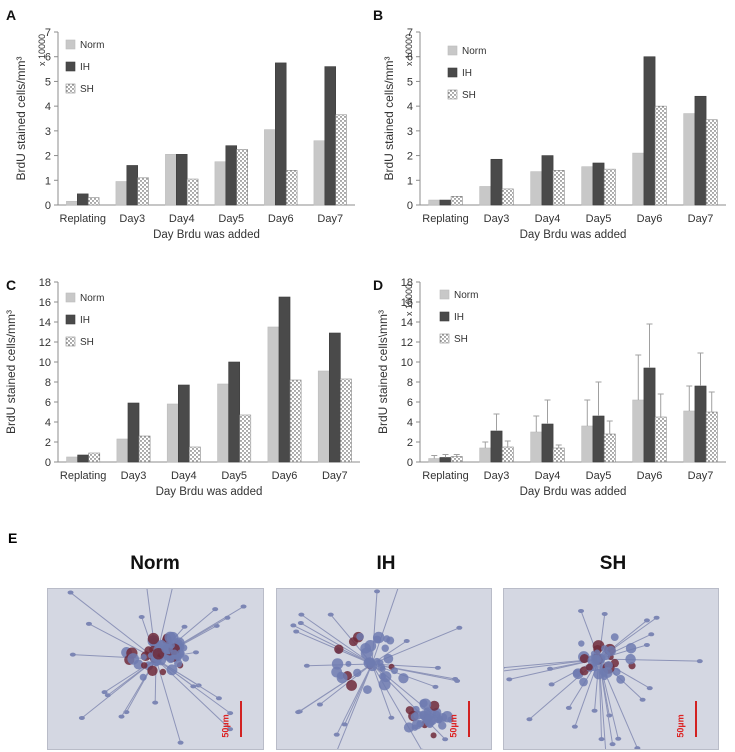 This screenshot has width=735, height=752. What do you see at coordinates (383, 372) in the screenshot?
I see `y-axis-label: BrdU stained cells\mm³` at bounding box center [383, 372].